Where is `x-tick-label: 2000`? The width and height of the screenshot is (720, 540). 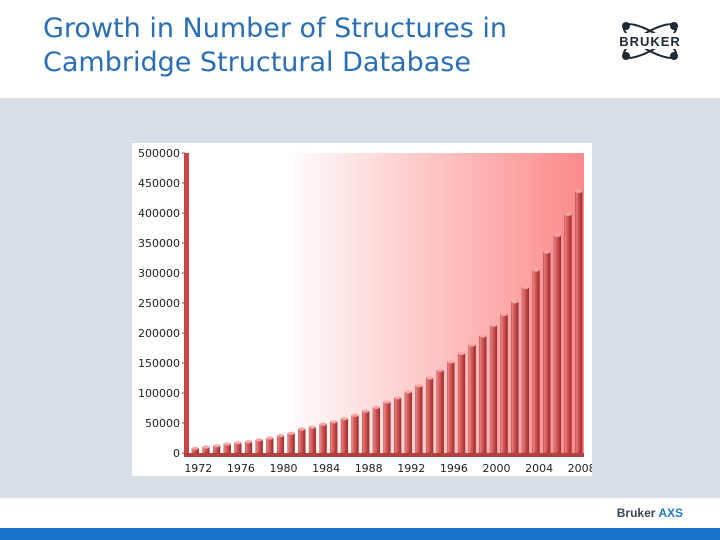
x-tick-label: 2000 is located at coordinates (496, 468).